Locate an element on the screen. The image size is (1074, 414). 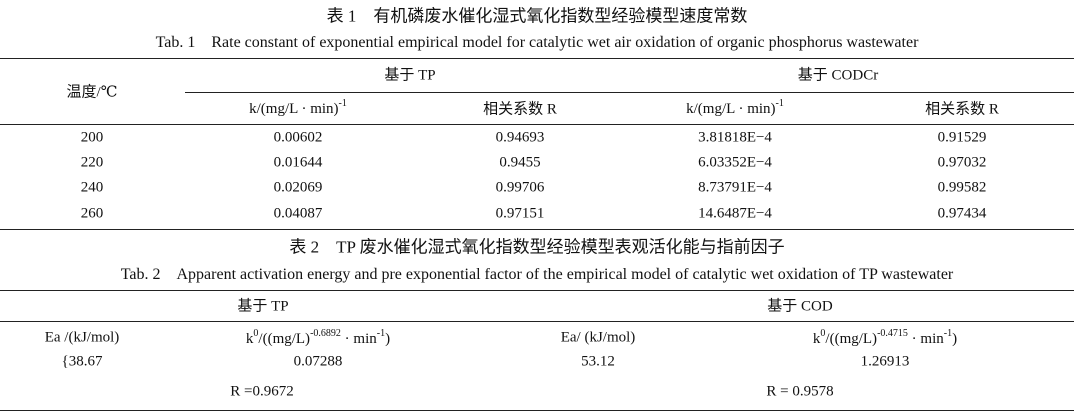
superscript: -0.4715 is located at coordinates (892, 333).